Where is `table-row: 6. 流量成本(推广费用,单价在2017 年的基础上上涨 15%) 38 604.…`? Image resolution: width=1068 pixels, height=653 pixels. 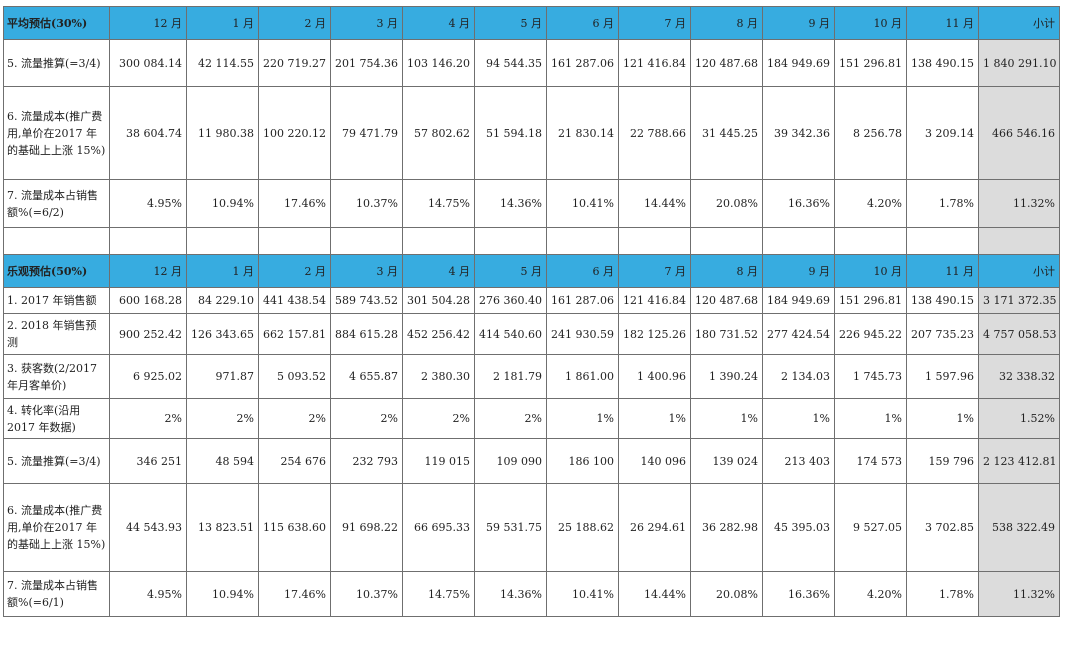 table-row: 6. 流量成本(推广费用,单价在2017 年的基础上上涨 15%) 38 604.… is located at coordinates (531, 133).